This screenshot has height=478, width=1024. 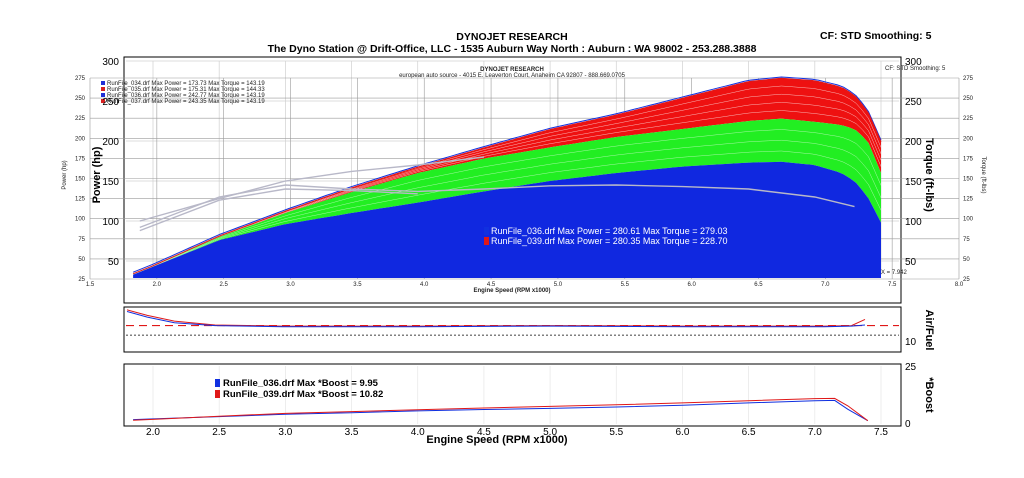 What do you see at coordinates (501, 410) in the screenshot?
I see `boost-series-line` at bounding box center [501, 410].